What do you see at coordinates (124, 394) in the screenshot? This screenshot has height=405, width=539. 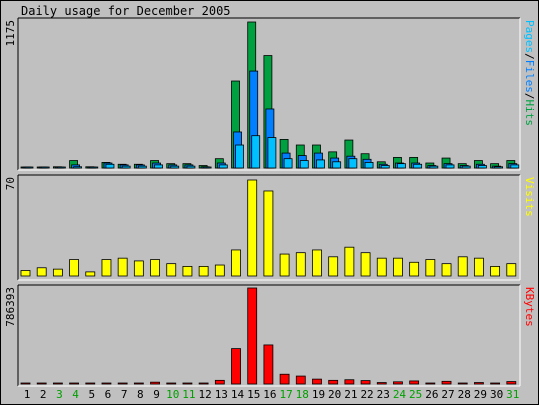 I see `x-tick-label-day-7: 7` at bounding box center [124, 394].